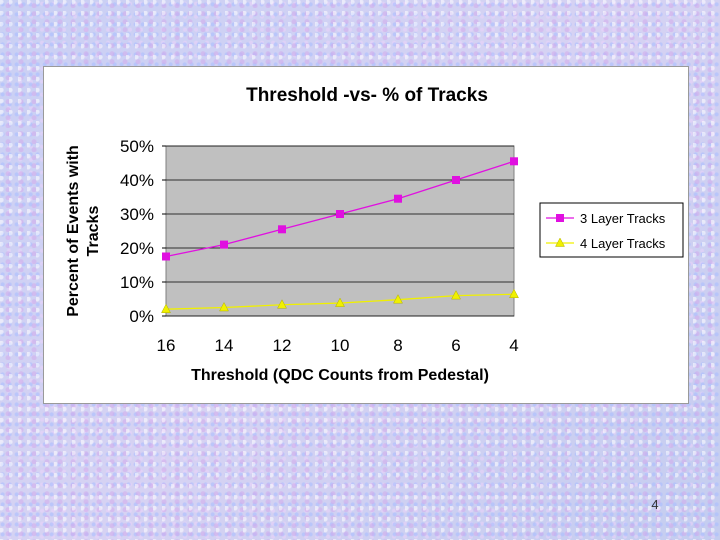 This screenshot has height=540, width=720. I want to click on x-tick-label: 16, so click(166, 345).